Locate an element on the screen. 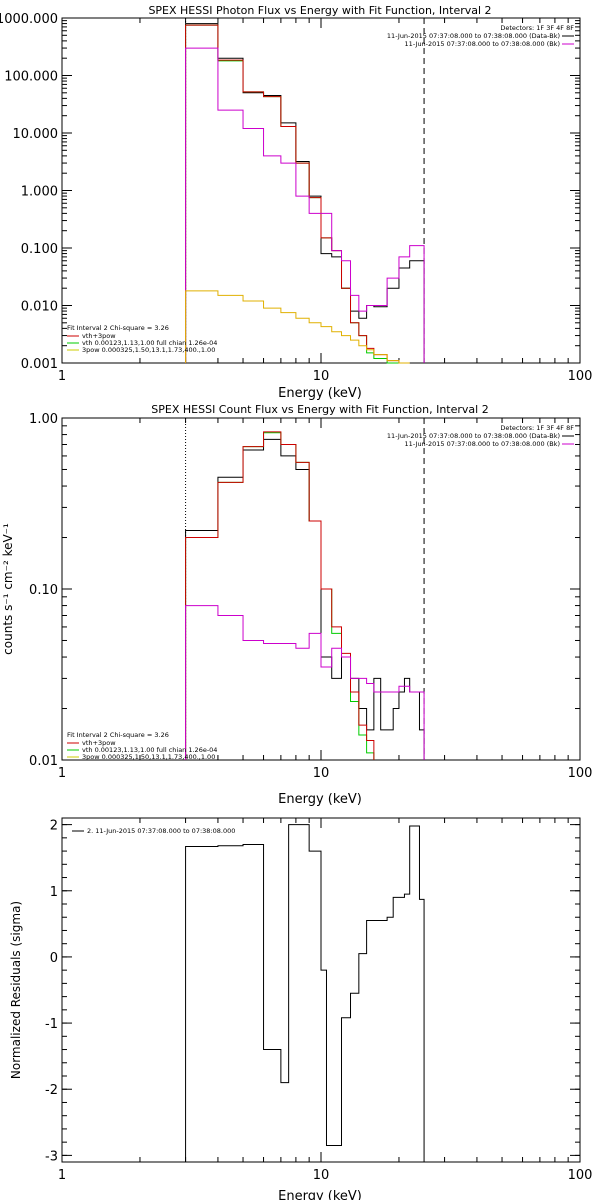 The height and width of the screenshot is (1200, 600). y-tick-label: 1000.000 is located at coordinates (29, 19).